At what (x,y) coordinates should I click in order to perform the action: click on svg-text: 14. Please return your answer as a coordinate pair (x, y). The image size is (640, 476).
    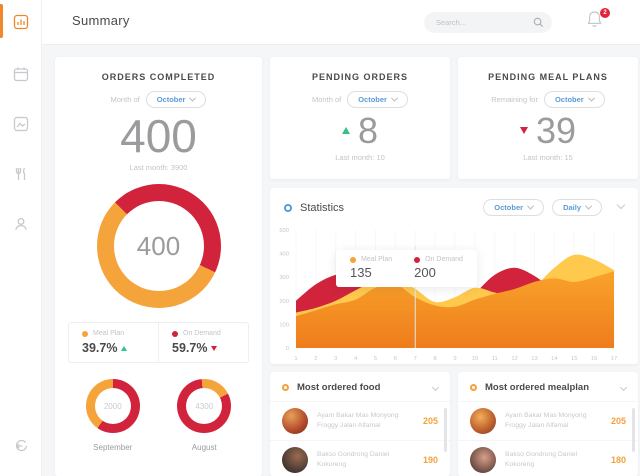
    Looking at the image, I should click on (554, 359).